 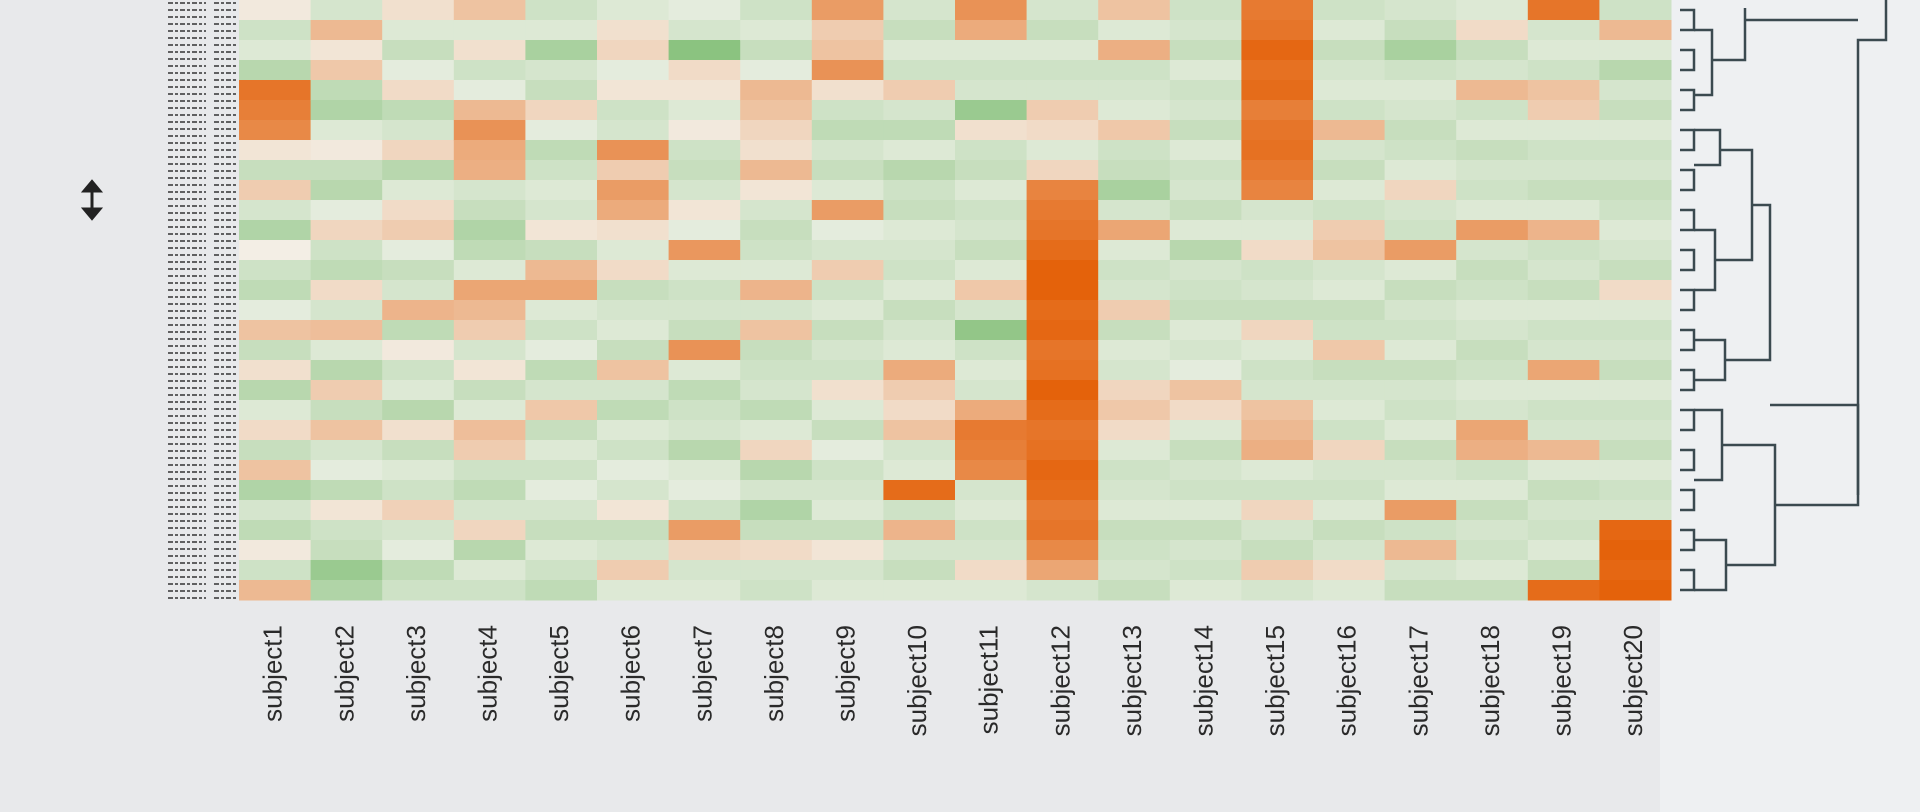 I want to click on x-tick-label: subject7, so click(x=702, y=673).